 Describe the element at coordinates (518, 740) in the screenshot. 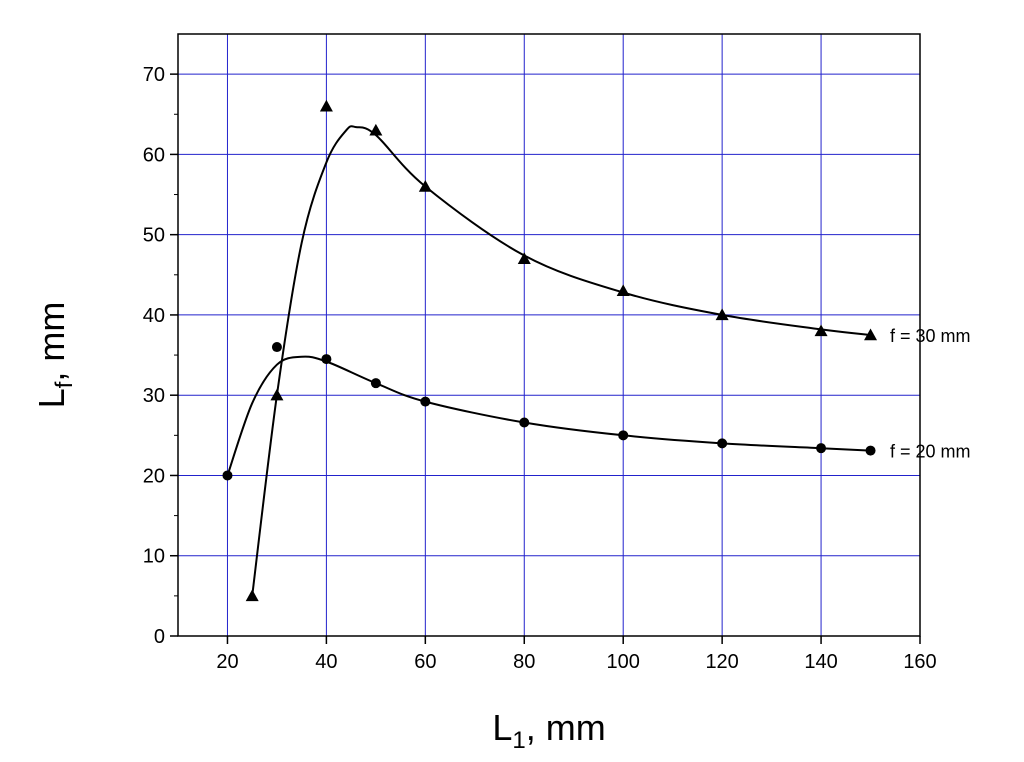

I see `x-axis-title-sub: 1` at that location.